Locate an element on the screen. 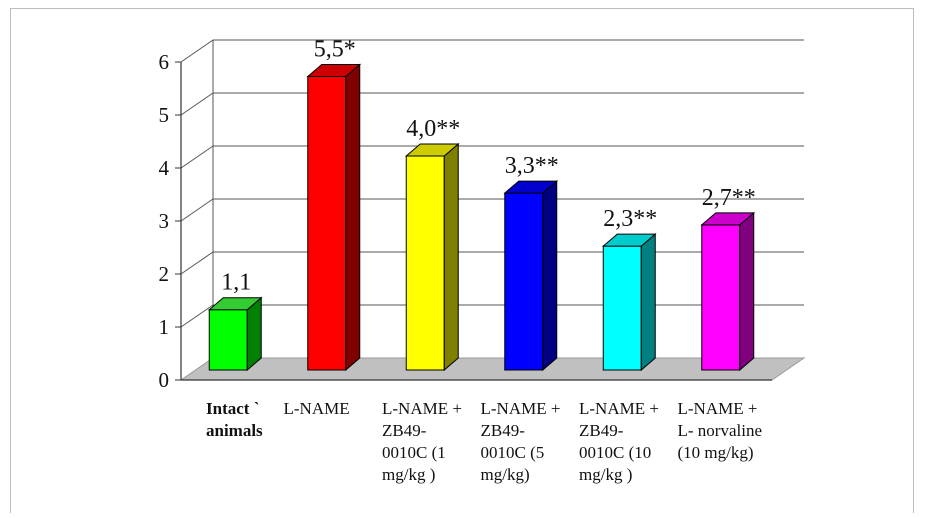  y-tick-label: 2 is located at coordinates (164, 274).